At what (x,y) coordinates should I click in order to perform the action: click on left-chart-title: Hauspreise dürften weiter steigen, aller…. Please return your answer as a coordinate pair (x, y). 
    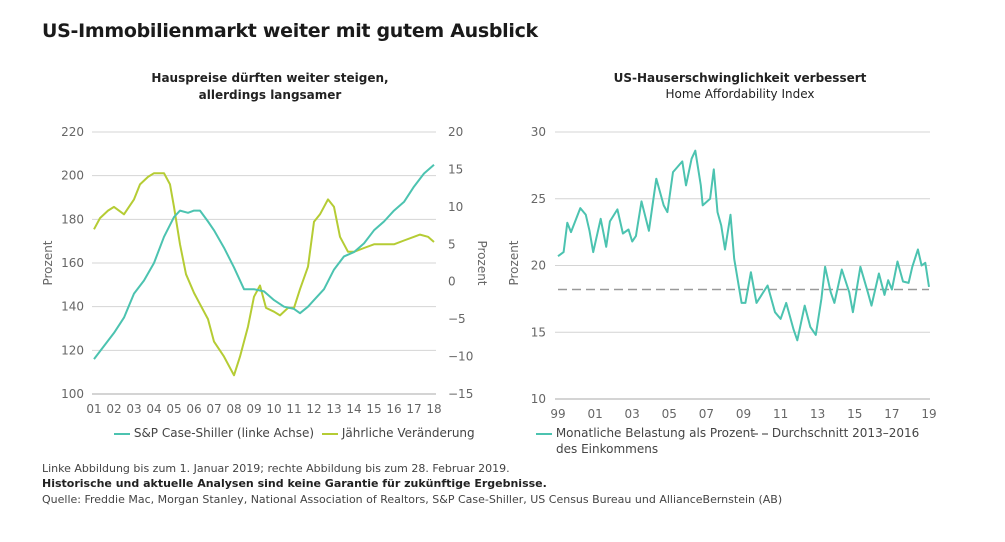
    Looking at the image, I should click on (270, 87).